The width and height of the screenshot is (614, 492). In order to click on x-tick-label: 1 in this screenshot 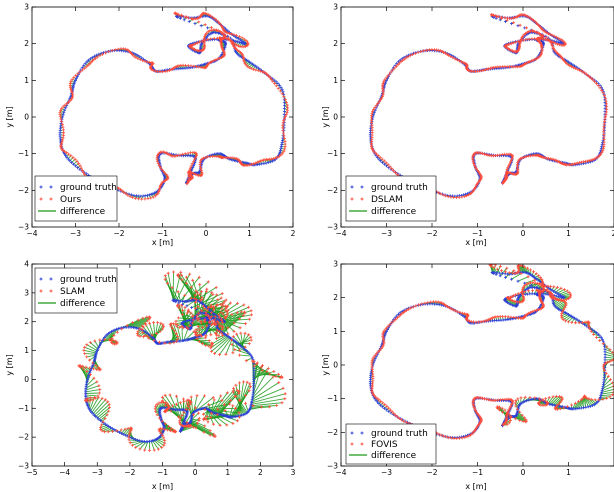, I will do `click(249, 233)`.